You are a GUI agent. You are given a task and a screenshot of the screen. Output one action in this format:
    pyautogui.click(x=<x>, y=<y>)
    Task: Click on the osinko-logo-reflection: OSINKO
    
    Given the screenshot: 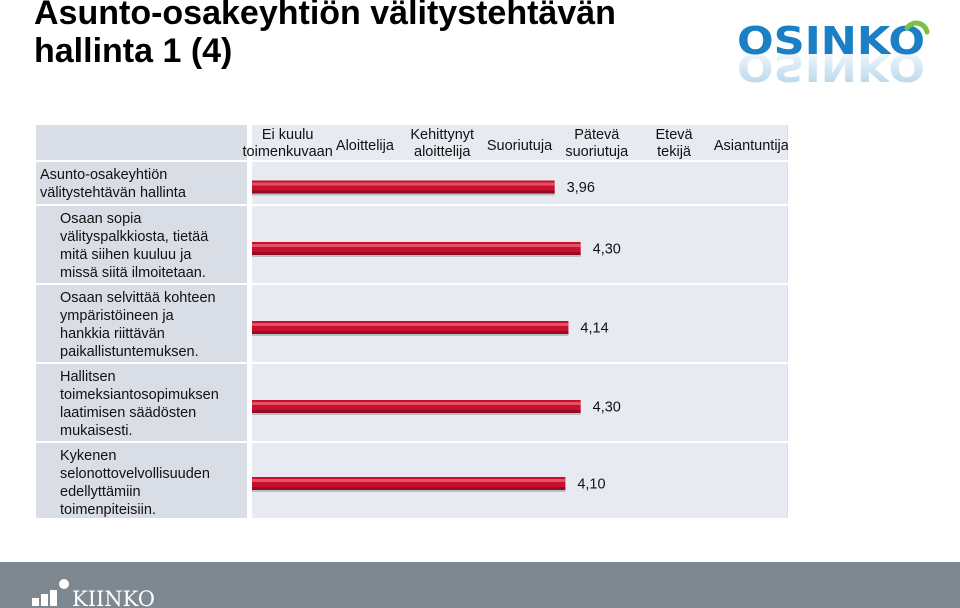 What is the action you would take?
    pyautogui.click(x=831, y=67)
    